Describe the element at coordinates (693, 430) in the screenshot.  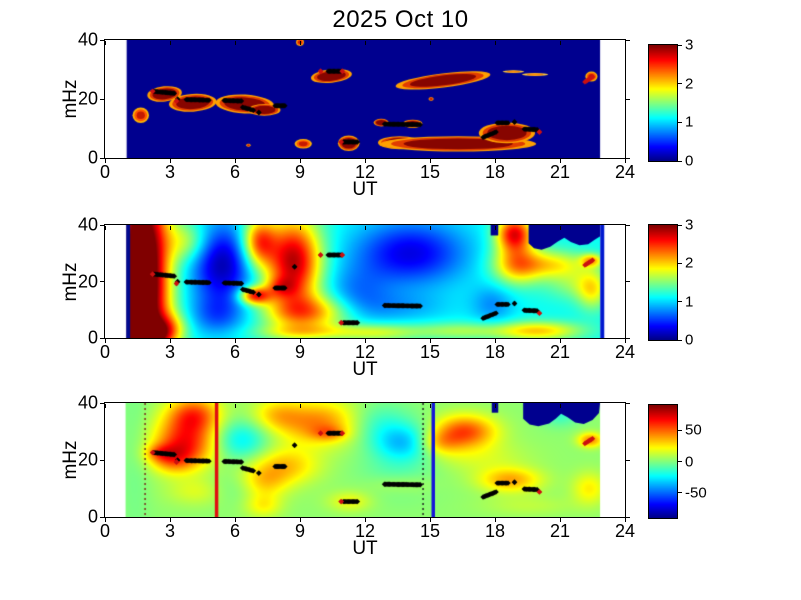
I see `colorbar-tick-label: 50` at that location.